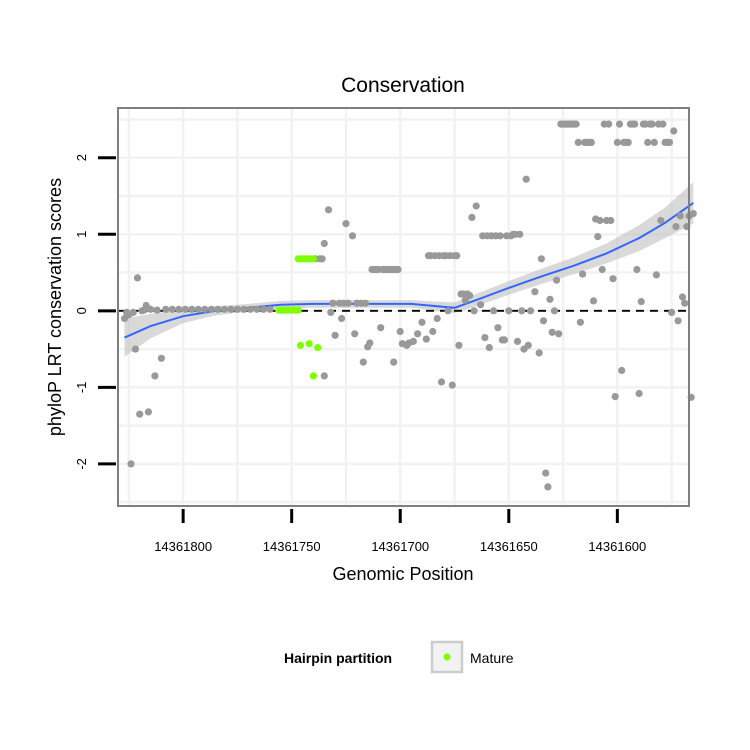 Image resolution: width=750 pixels, height=750 pixels. Describe the element at coordinates (509, 546) in the screenshot. I see `x-tick-label: 14361650` at that location.